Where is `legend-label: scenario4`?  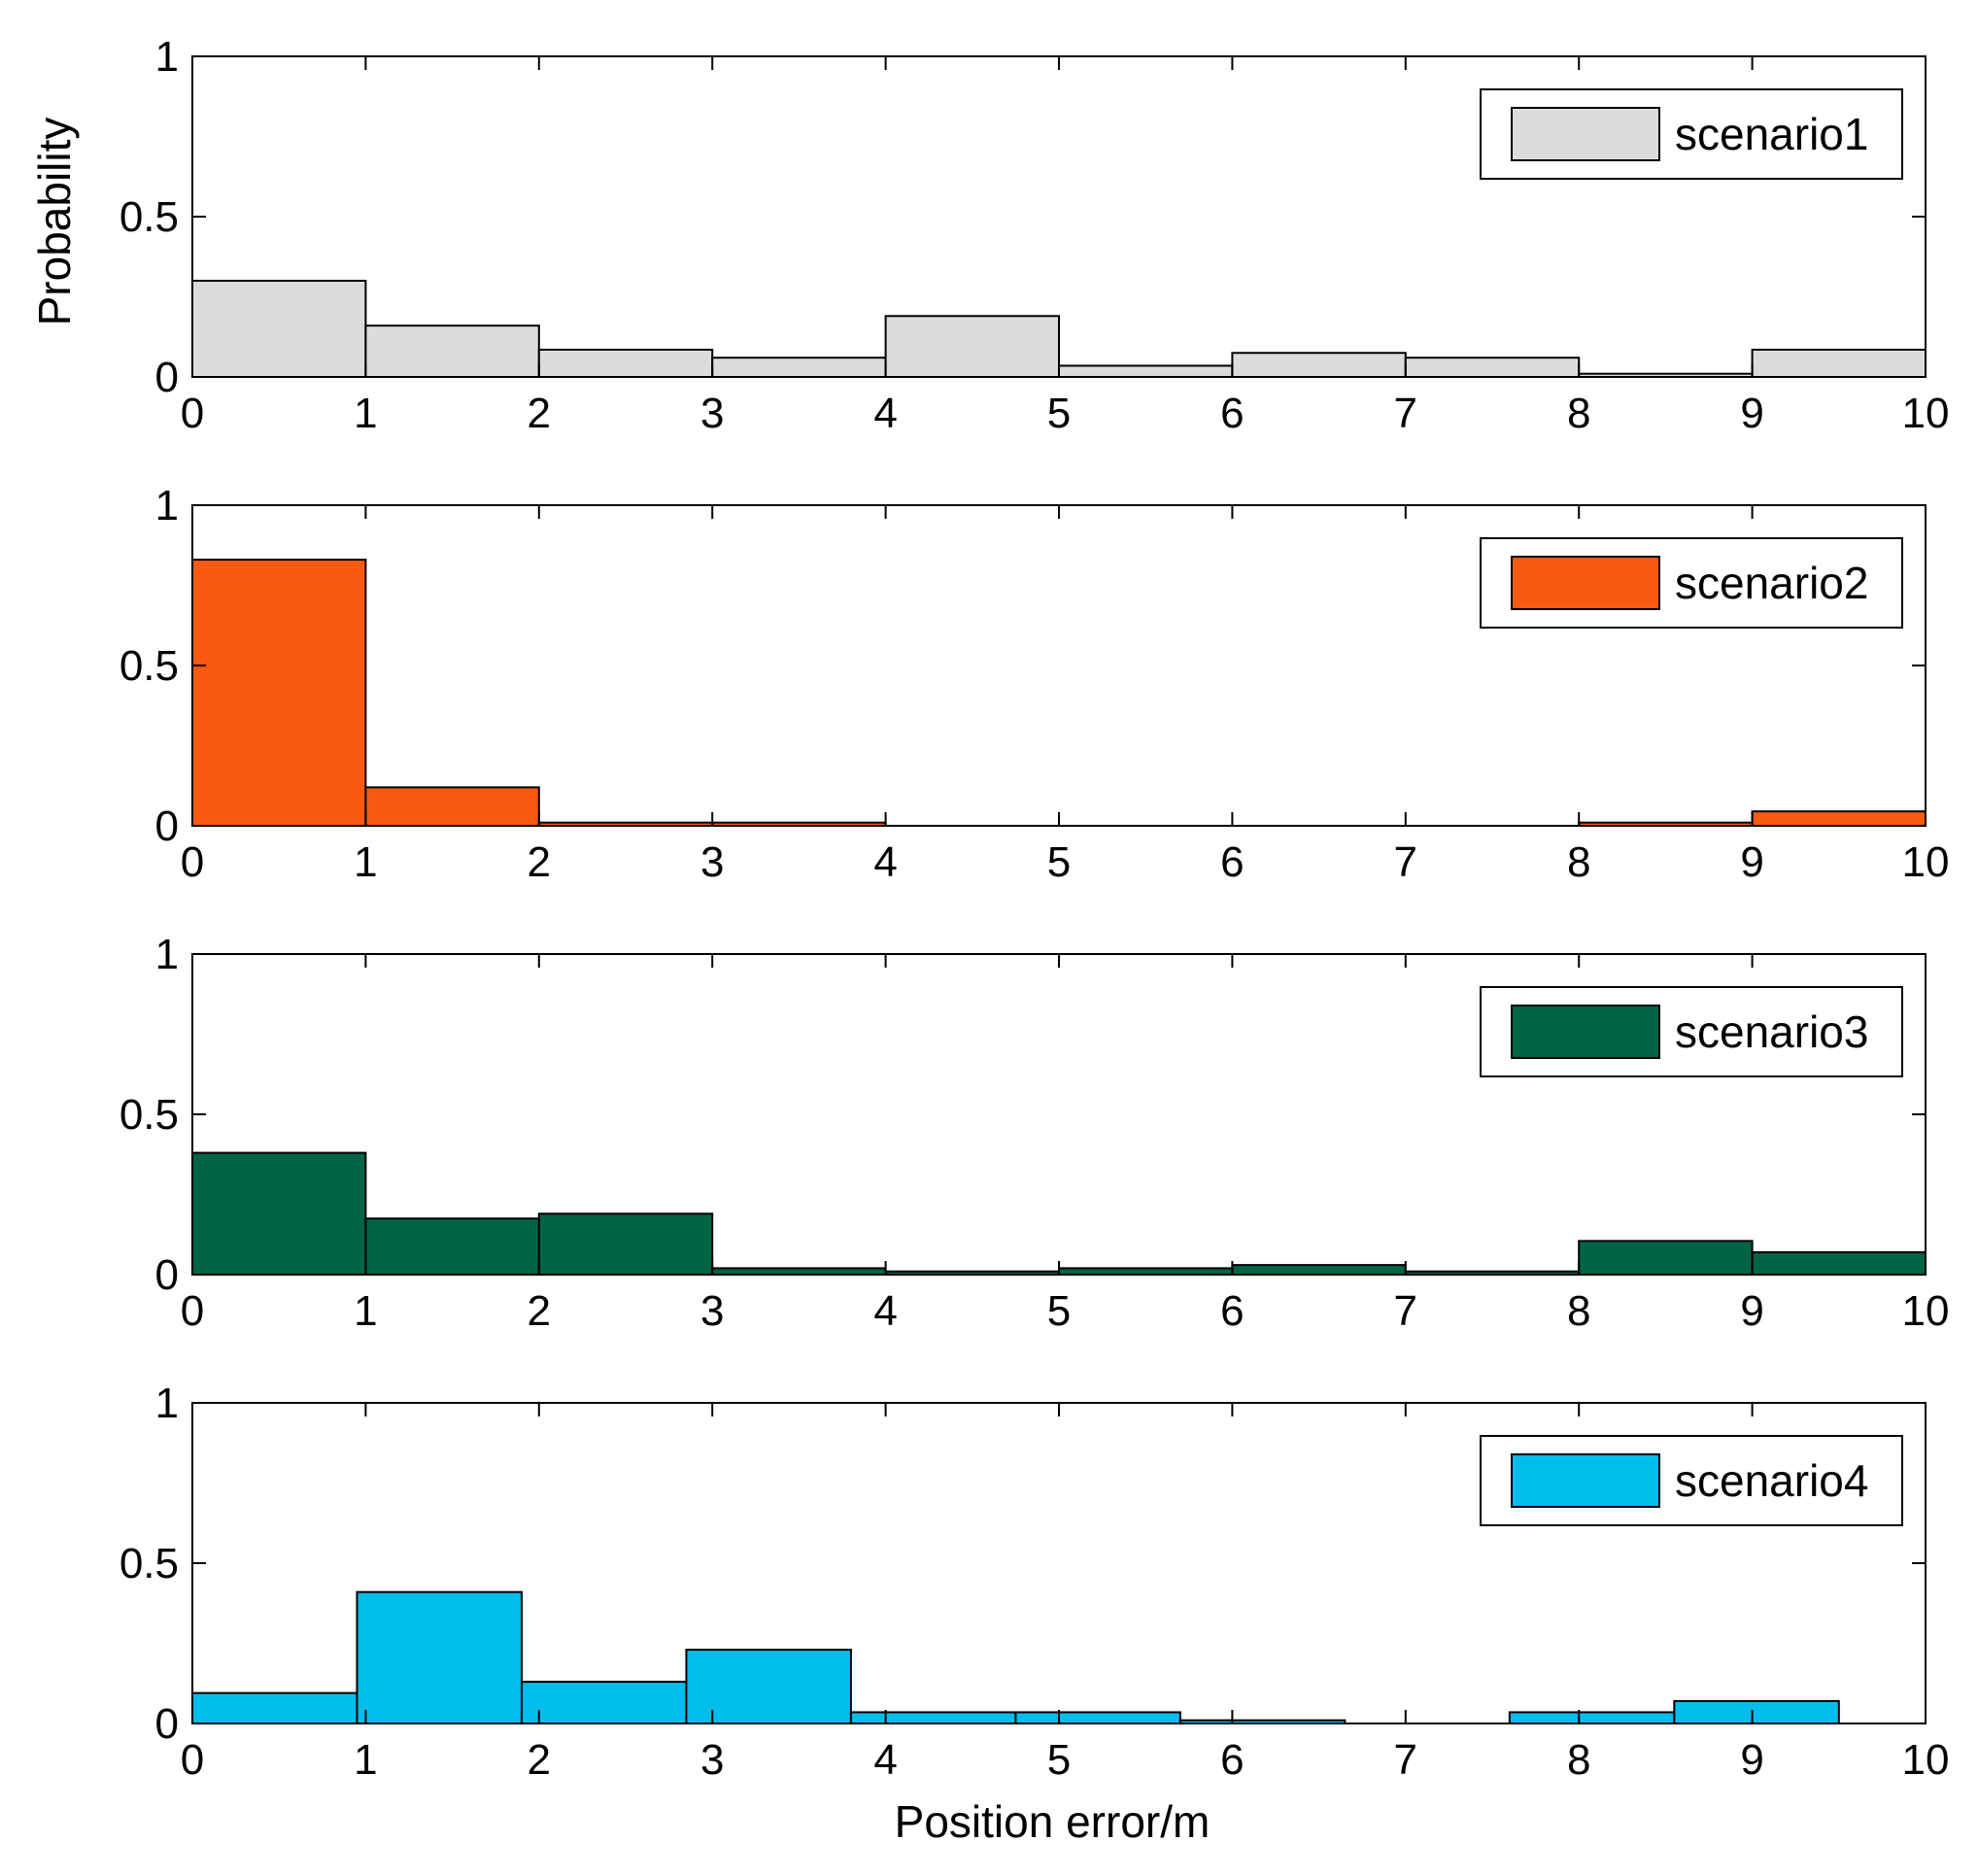
legend-label: scenario4 is located at coordinates (1772, 1480).